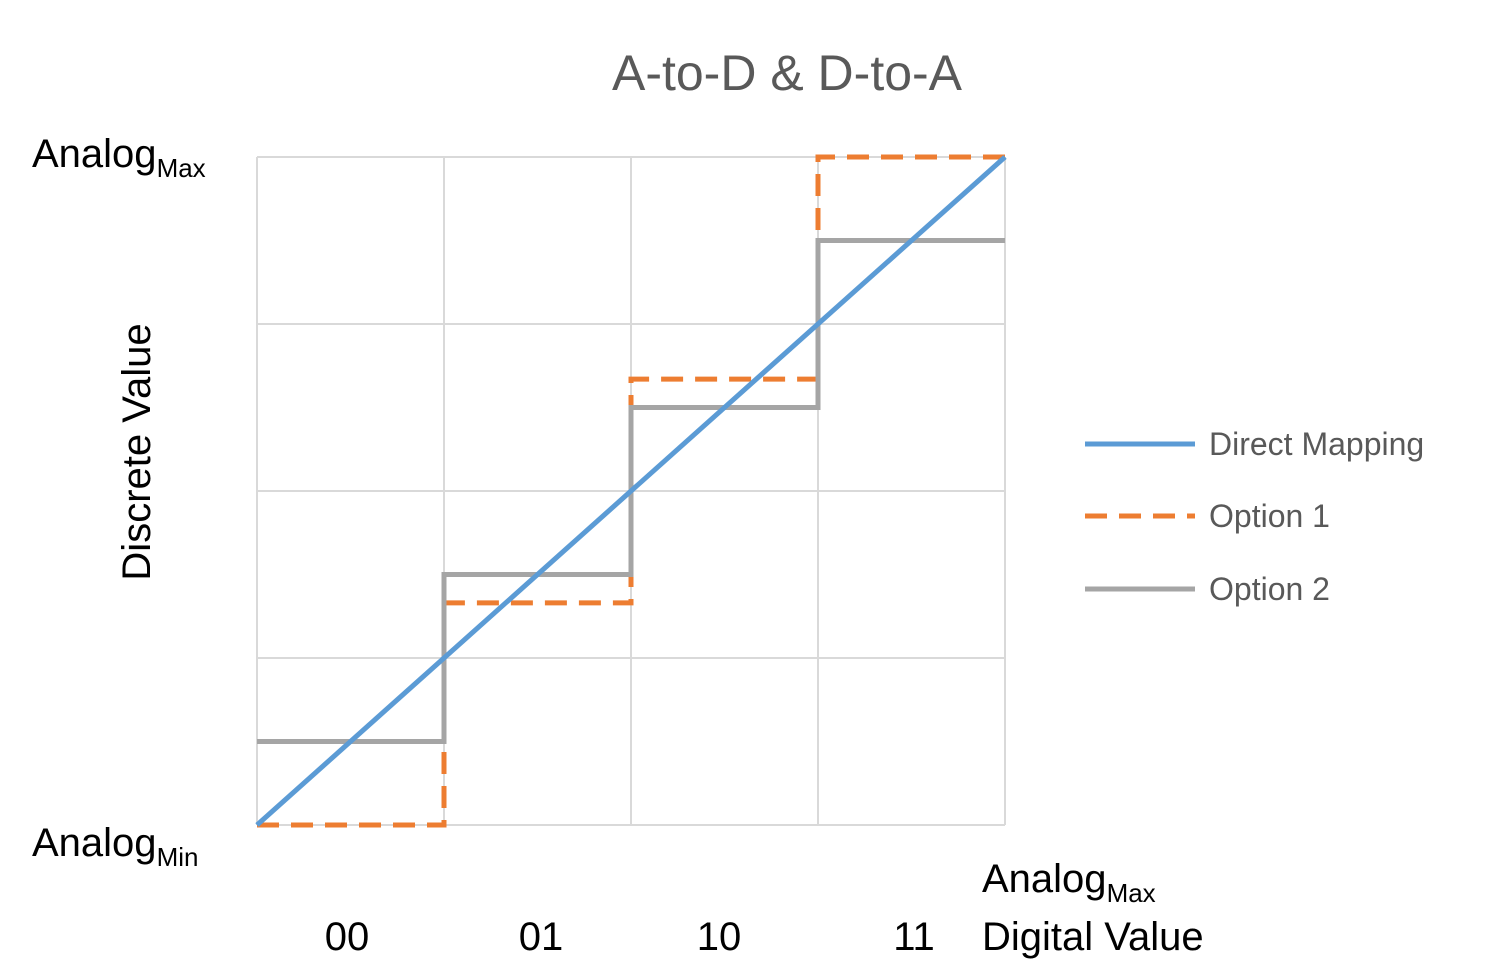  Describe the element at coordinates (630, 937) in the screenshot. I see `x-tick-labels: 00 01 10 11` at that location.